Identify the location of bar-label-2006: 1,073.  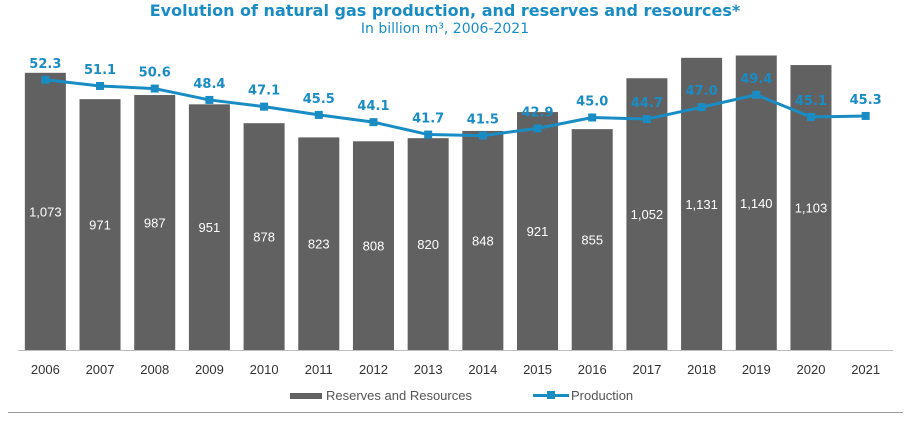
(45, 211).